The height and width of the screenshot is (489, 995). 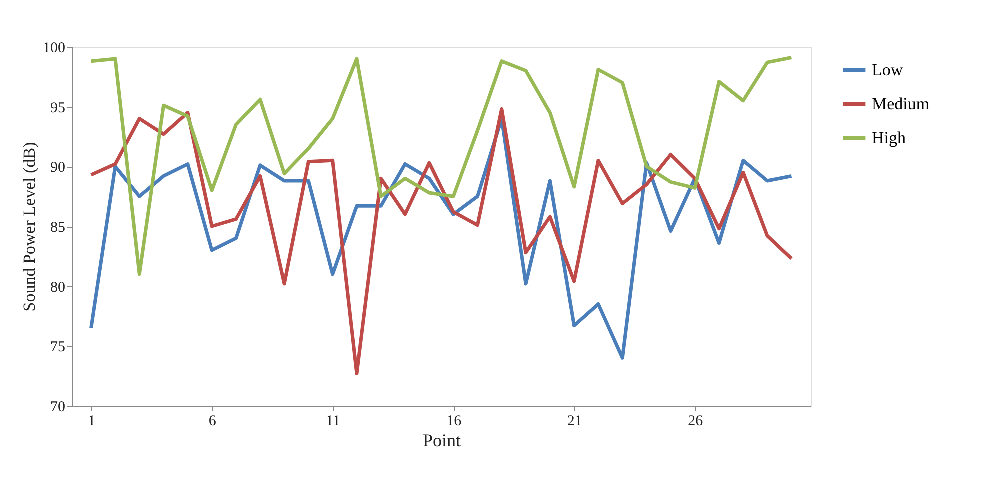 What do you see at coordinates (54, 48) in the screenshot?
I see `y-tick-label: 100` at bounding box center [54, 48].